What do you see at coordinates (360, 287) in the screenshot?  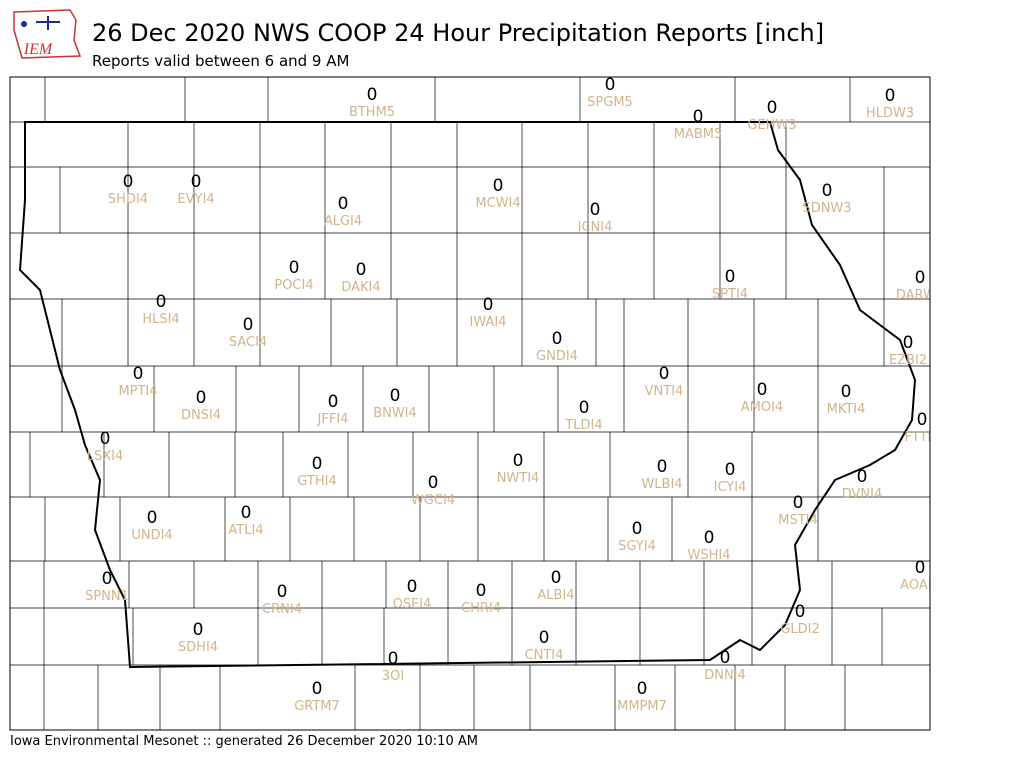 I see `station-id: DAKI4` at bounding box center [360, 287].